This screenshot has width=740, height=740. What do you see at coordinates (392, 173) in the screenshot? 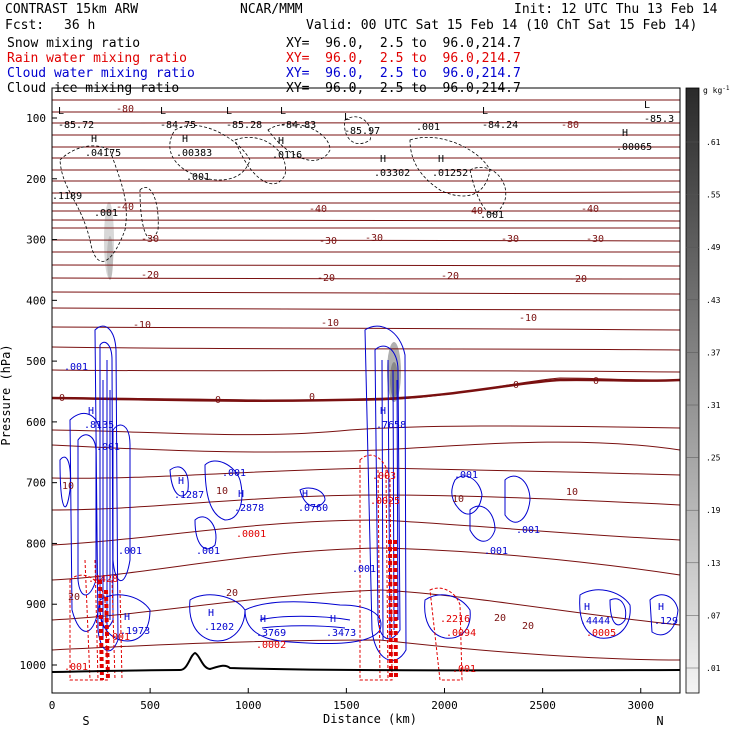
I see `snow-high-label: .03302` at bounding box center [392, 173].